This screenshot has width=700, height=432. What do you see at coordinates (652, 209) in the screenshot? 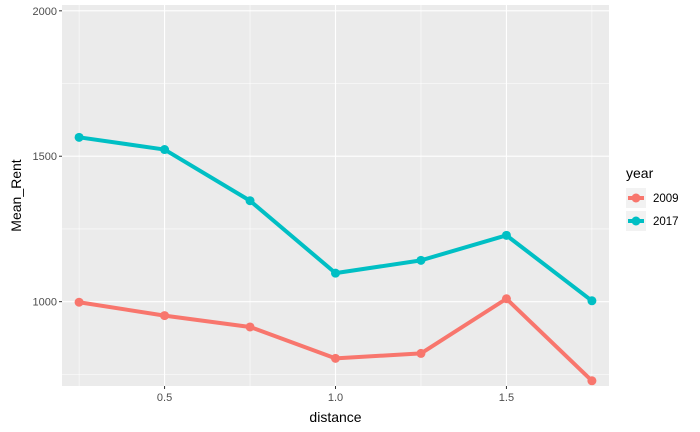
I see `legend-items: 2009 2017` at bounding box center [652, 209].